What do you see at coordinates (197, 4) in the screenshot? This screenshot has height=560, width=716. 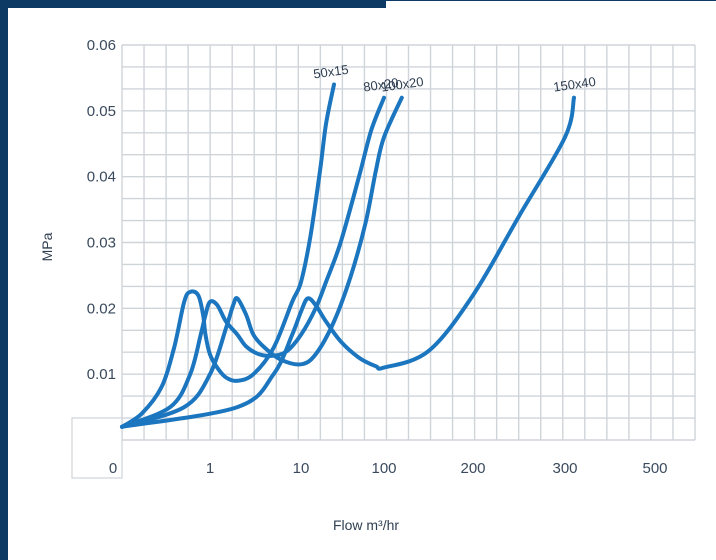 I see `header-tab` at bounding box center [197, 4].